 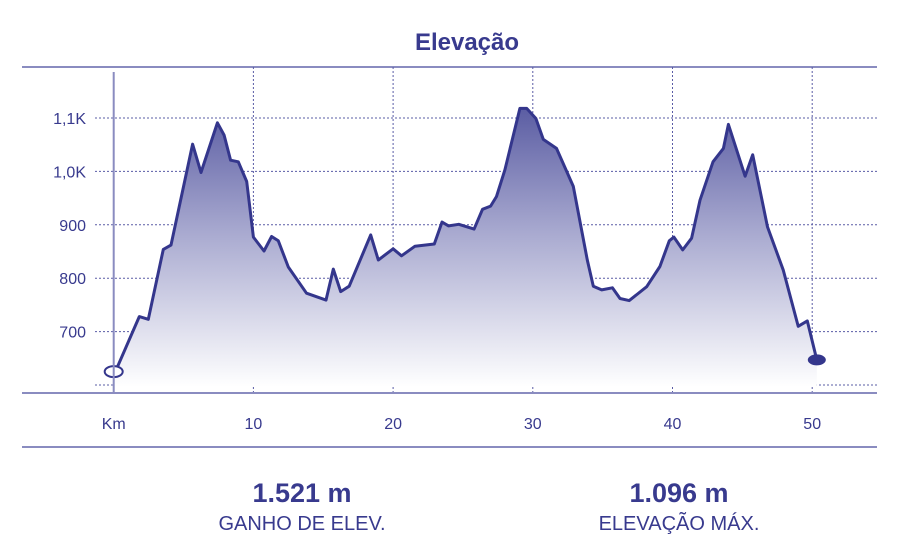 I want to click on x-tick-label: 50, so click(x=812, y=424).